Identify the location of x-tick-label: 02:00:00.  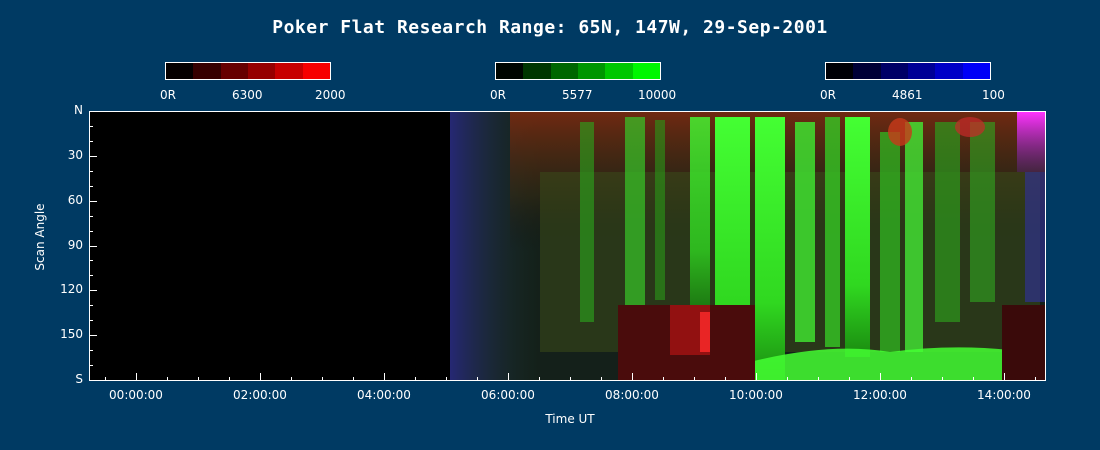
(260, 395).